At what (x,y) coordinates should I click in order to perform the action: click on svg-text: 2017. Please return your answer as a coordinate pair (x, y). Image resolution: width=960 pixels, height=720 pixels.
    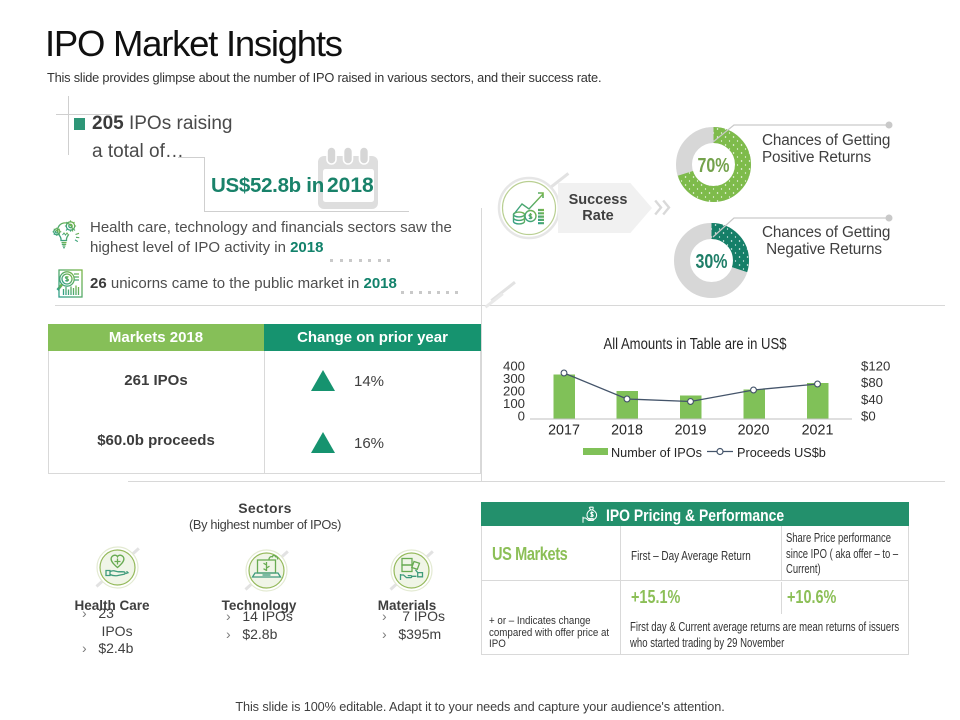
    Looking at the image, I should click on (564, 431).